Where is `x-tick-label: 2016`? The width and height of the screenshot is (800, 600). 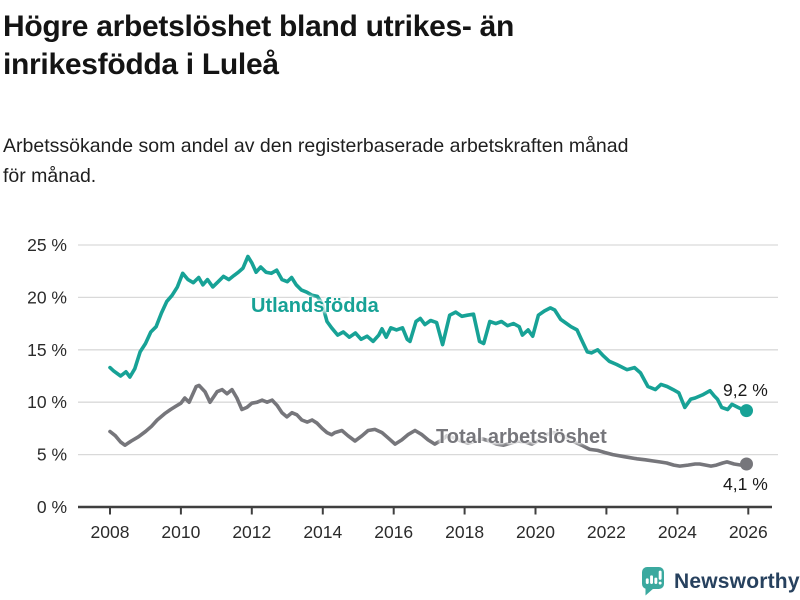 x-tick-label: 2016 is located at coordinates (393, 532).